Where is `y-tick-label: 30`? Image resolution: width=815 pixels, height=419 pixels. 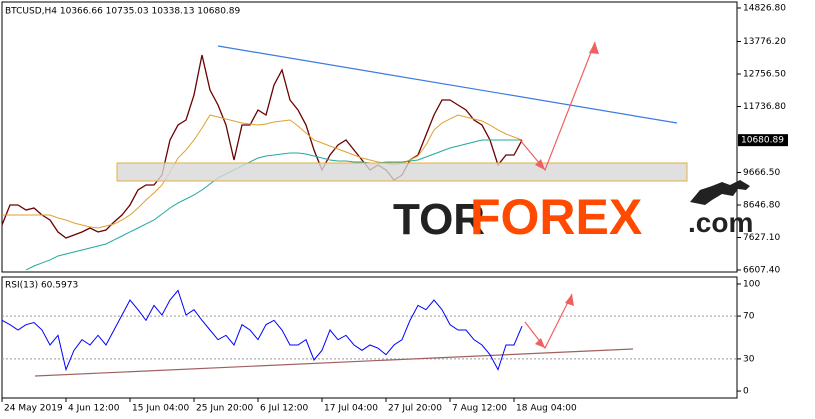 y-tick-label: 30 is located at coordinates (749, 359).